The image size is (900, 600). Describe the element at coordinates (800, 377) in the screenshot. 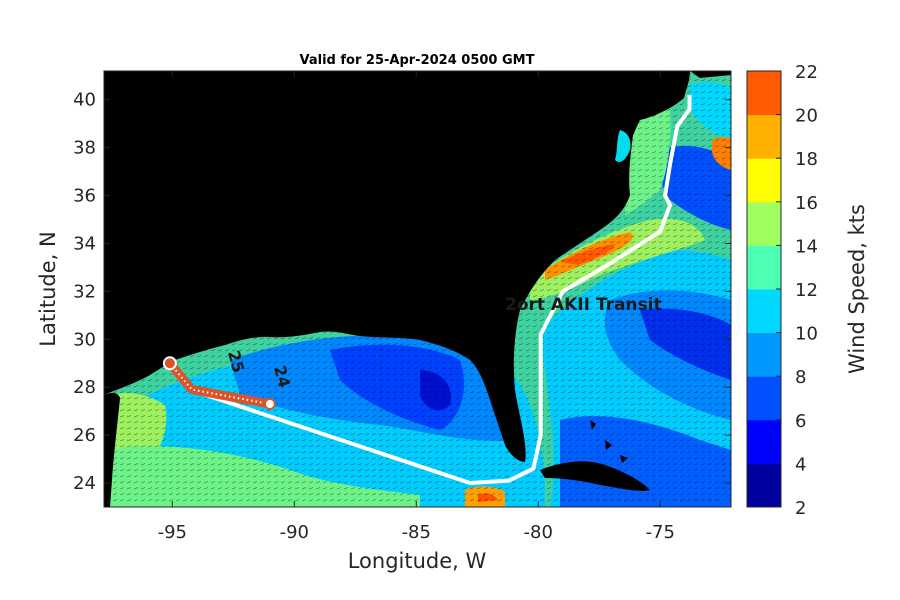

I see `colorbar-tick-label: 8` at that location.